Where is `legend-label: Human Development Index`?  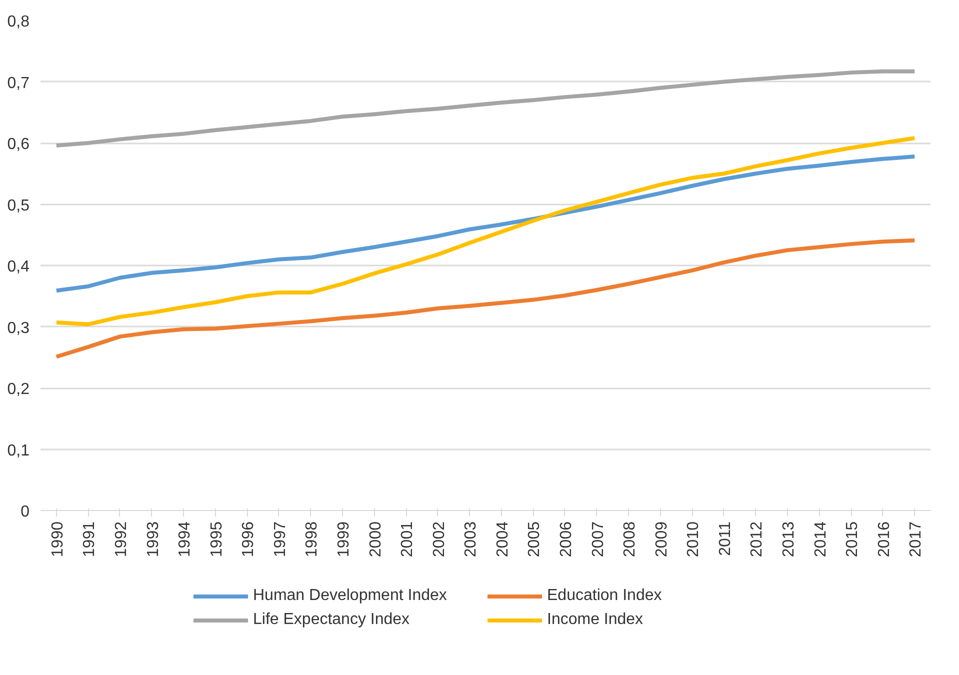 legend-label: Human Development Index is located at coordinates (350, 595).